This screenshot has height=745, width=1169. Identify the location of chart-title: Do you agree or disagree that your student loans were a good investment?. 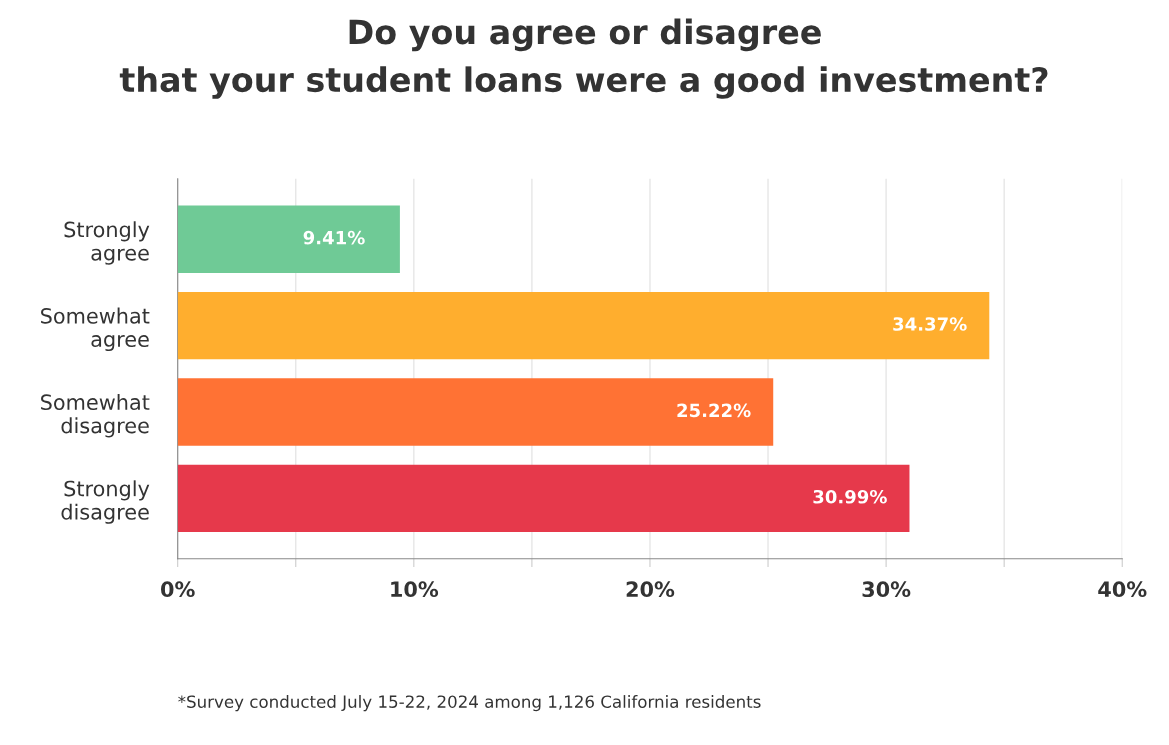
(583, 58).